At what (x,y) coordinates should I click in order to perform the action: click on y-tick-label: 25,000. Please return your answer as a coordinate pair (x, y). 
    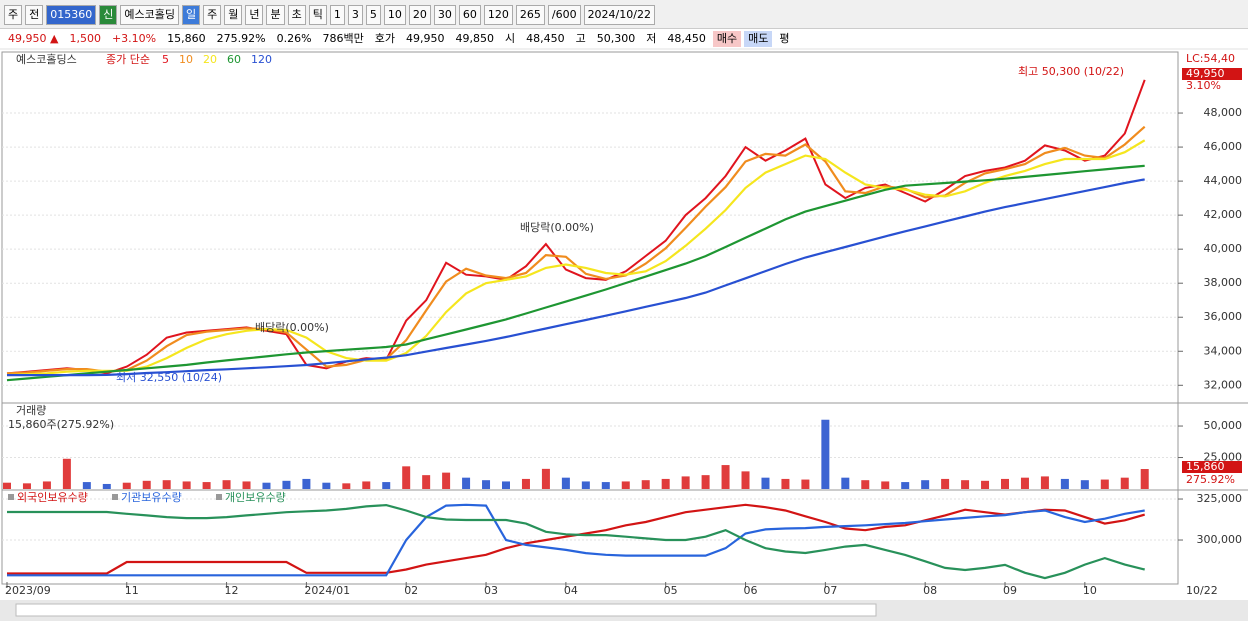
    Looking at the image, I should click on (1223, 457).